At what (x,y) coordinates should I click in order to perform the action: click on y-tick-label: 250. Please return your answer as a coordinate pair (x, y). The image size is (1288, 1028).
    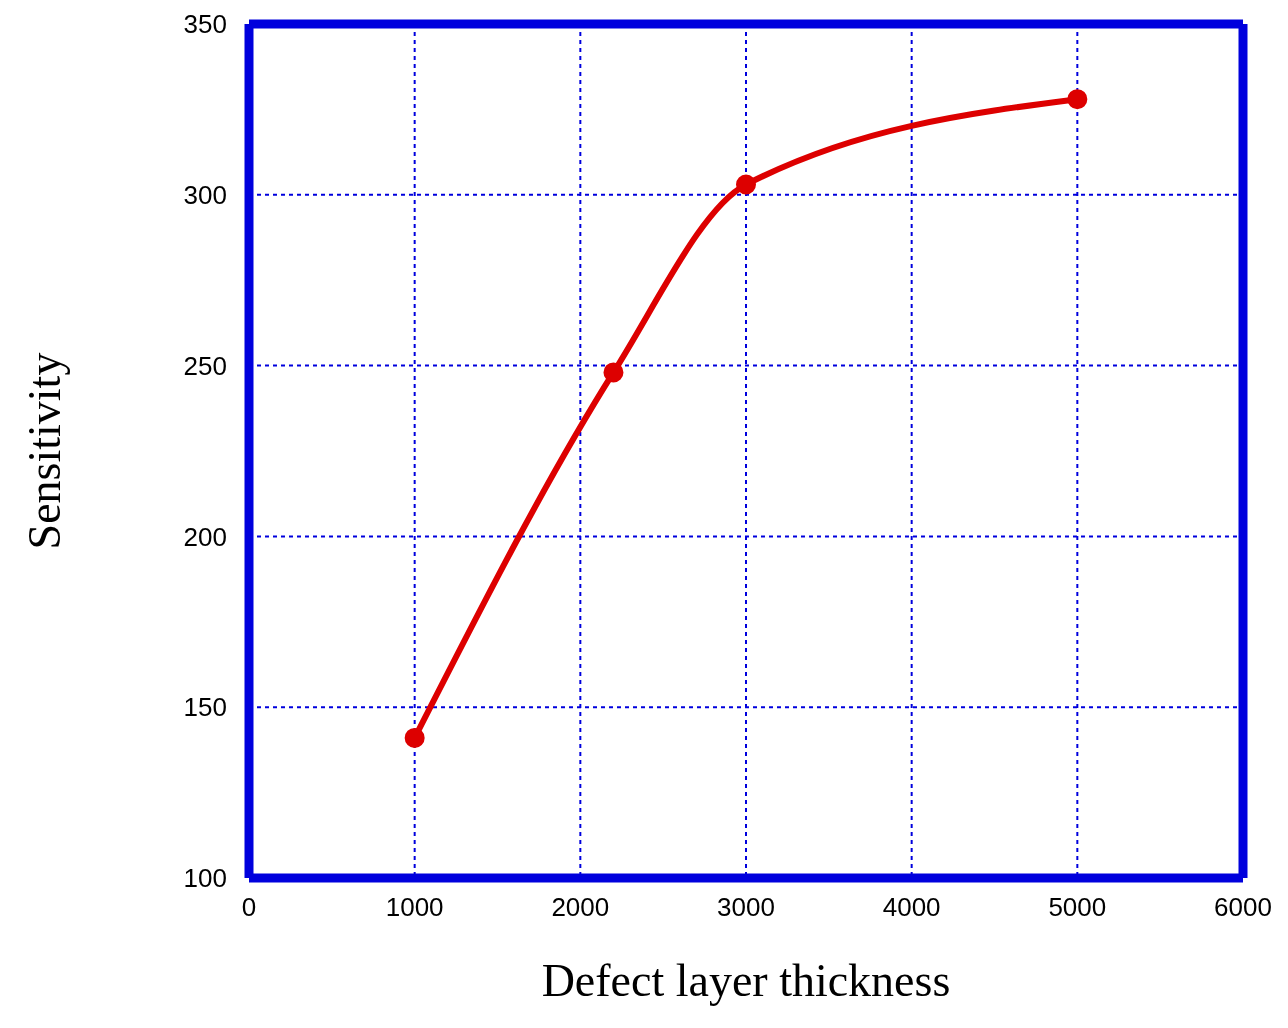
    Looking at the image, I should click on (205, 365).